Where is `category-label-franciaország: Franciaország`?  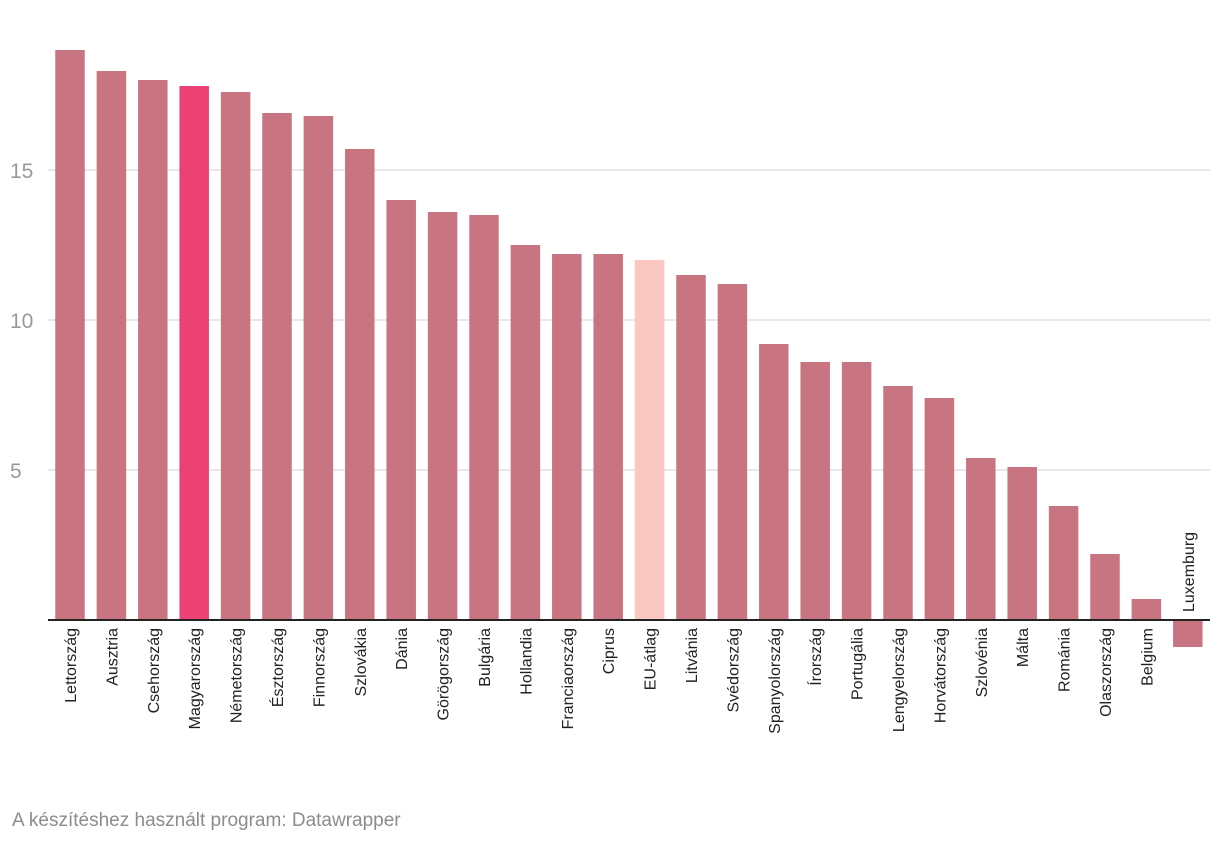 category-label-franciaország: Franciaország is located at coordinates (568, 678).